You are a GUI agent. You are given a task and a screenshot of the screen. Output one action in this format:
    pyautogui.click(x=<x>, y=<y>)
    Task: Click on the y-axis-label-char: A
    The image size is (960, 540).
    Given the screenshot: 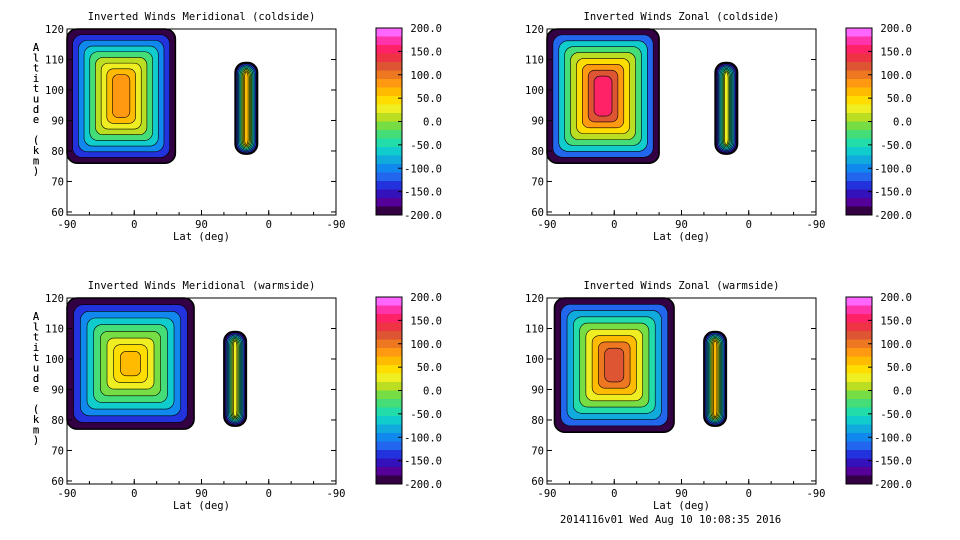 What is the action you would take?
    pyautogui.click(x=36, y=317)
    